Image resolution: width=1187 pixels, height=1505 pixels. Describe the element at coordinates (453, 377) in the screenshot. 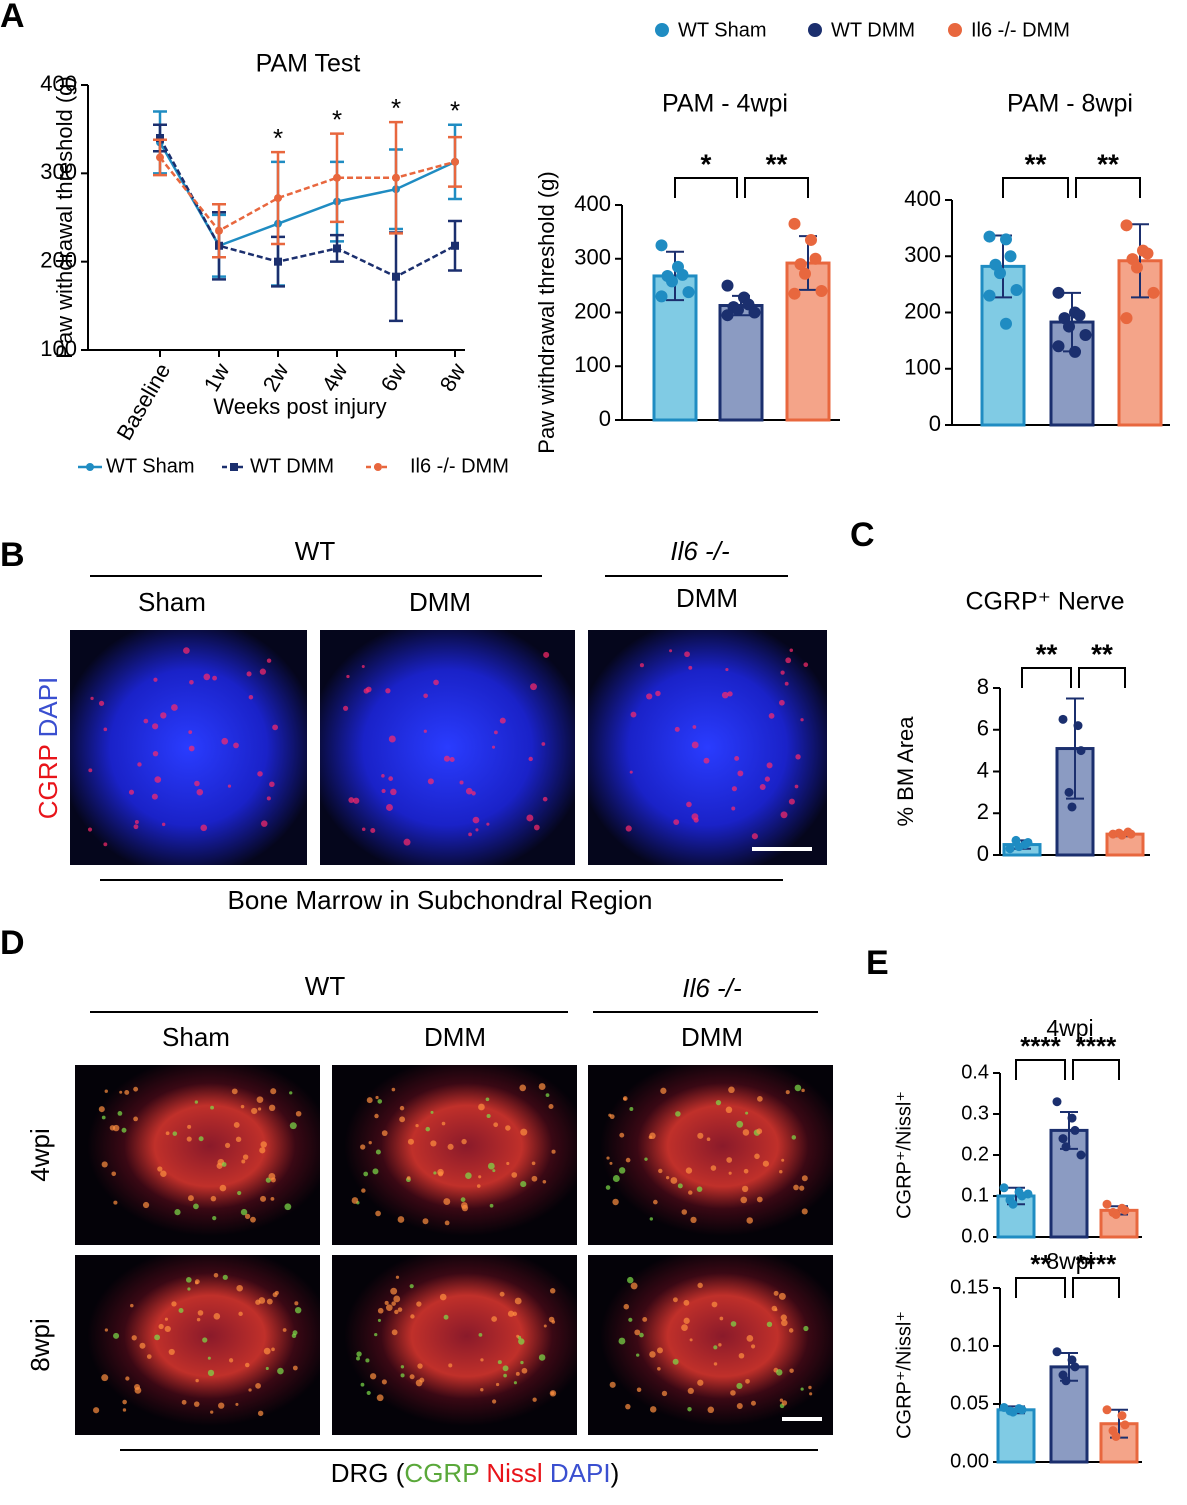

I see `x-tick-label: 8w` at that location.